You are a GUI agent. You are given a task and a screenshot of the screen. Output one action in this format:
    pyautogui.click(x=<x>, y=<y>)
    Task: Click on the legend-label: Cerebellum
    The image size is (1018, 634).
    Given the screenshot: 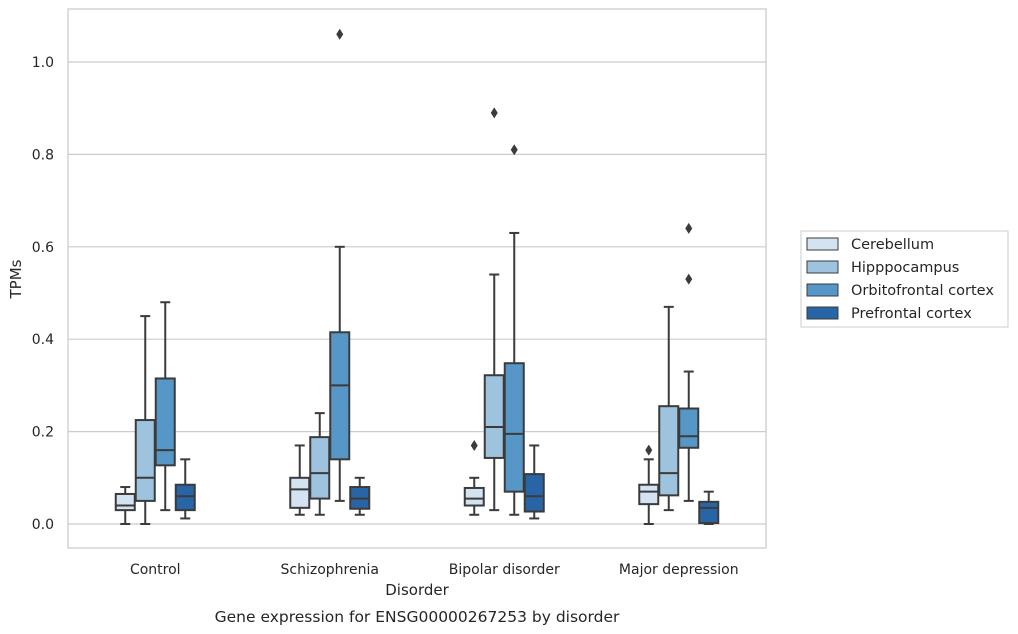 What is the action you would take?
    pyautogui.click(x=892, y=245)
    